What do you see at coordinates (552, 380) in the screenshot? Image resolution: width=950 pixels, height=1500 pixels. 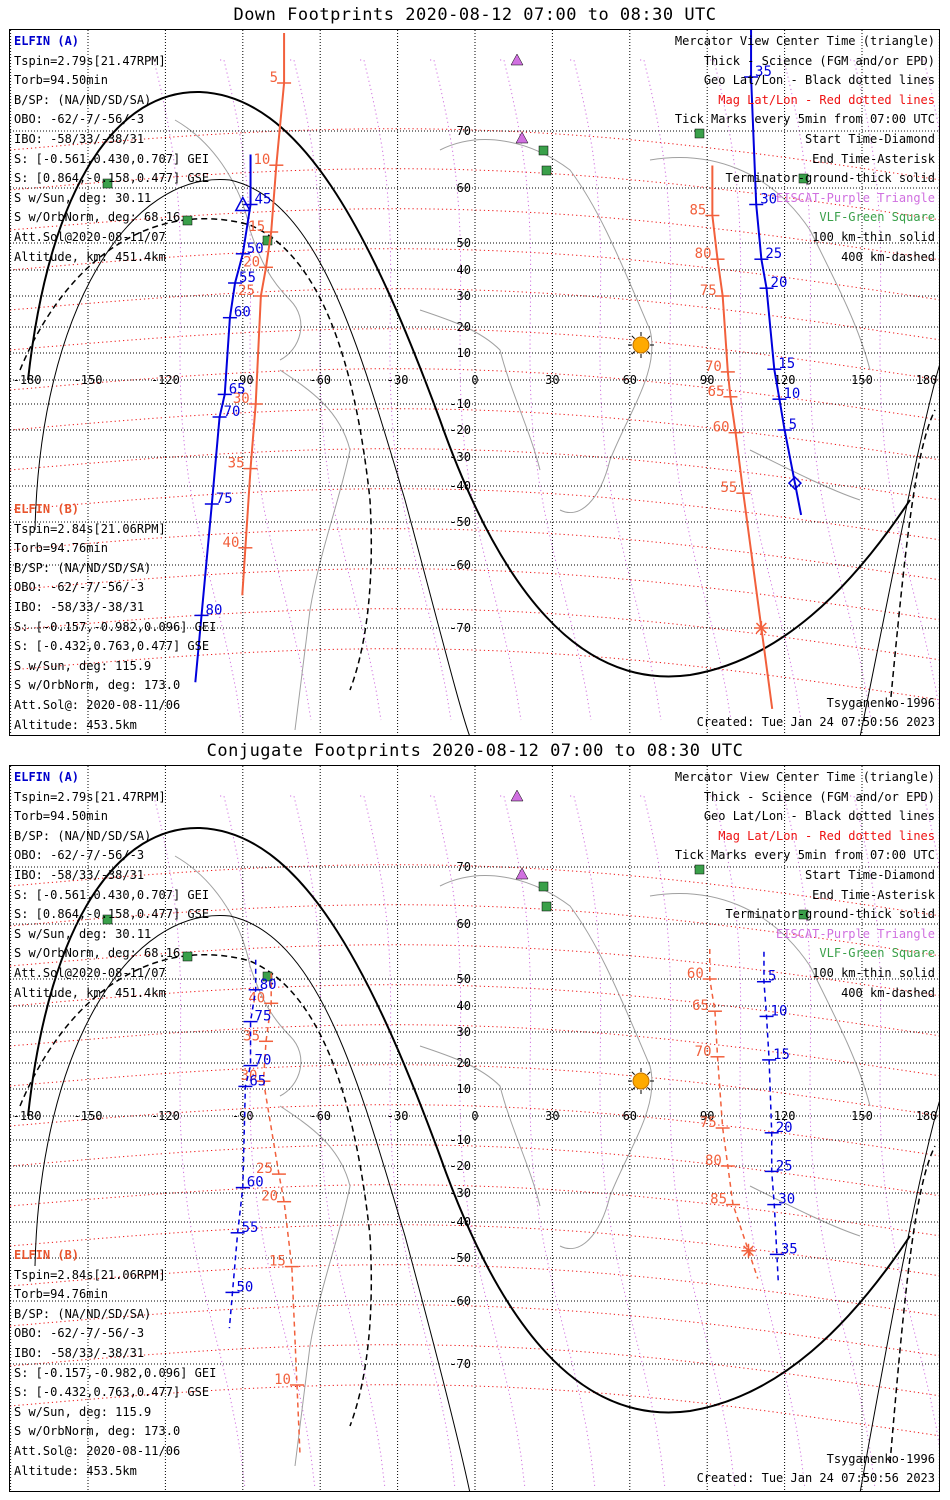 I see `longitude-label: 30` at bounding box center [552, 380].